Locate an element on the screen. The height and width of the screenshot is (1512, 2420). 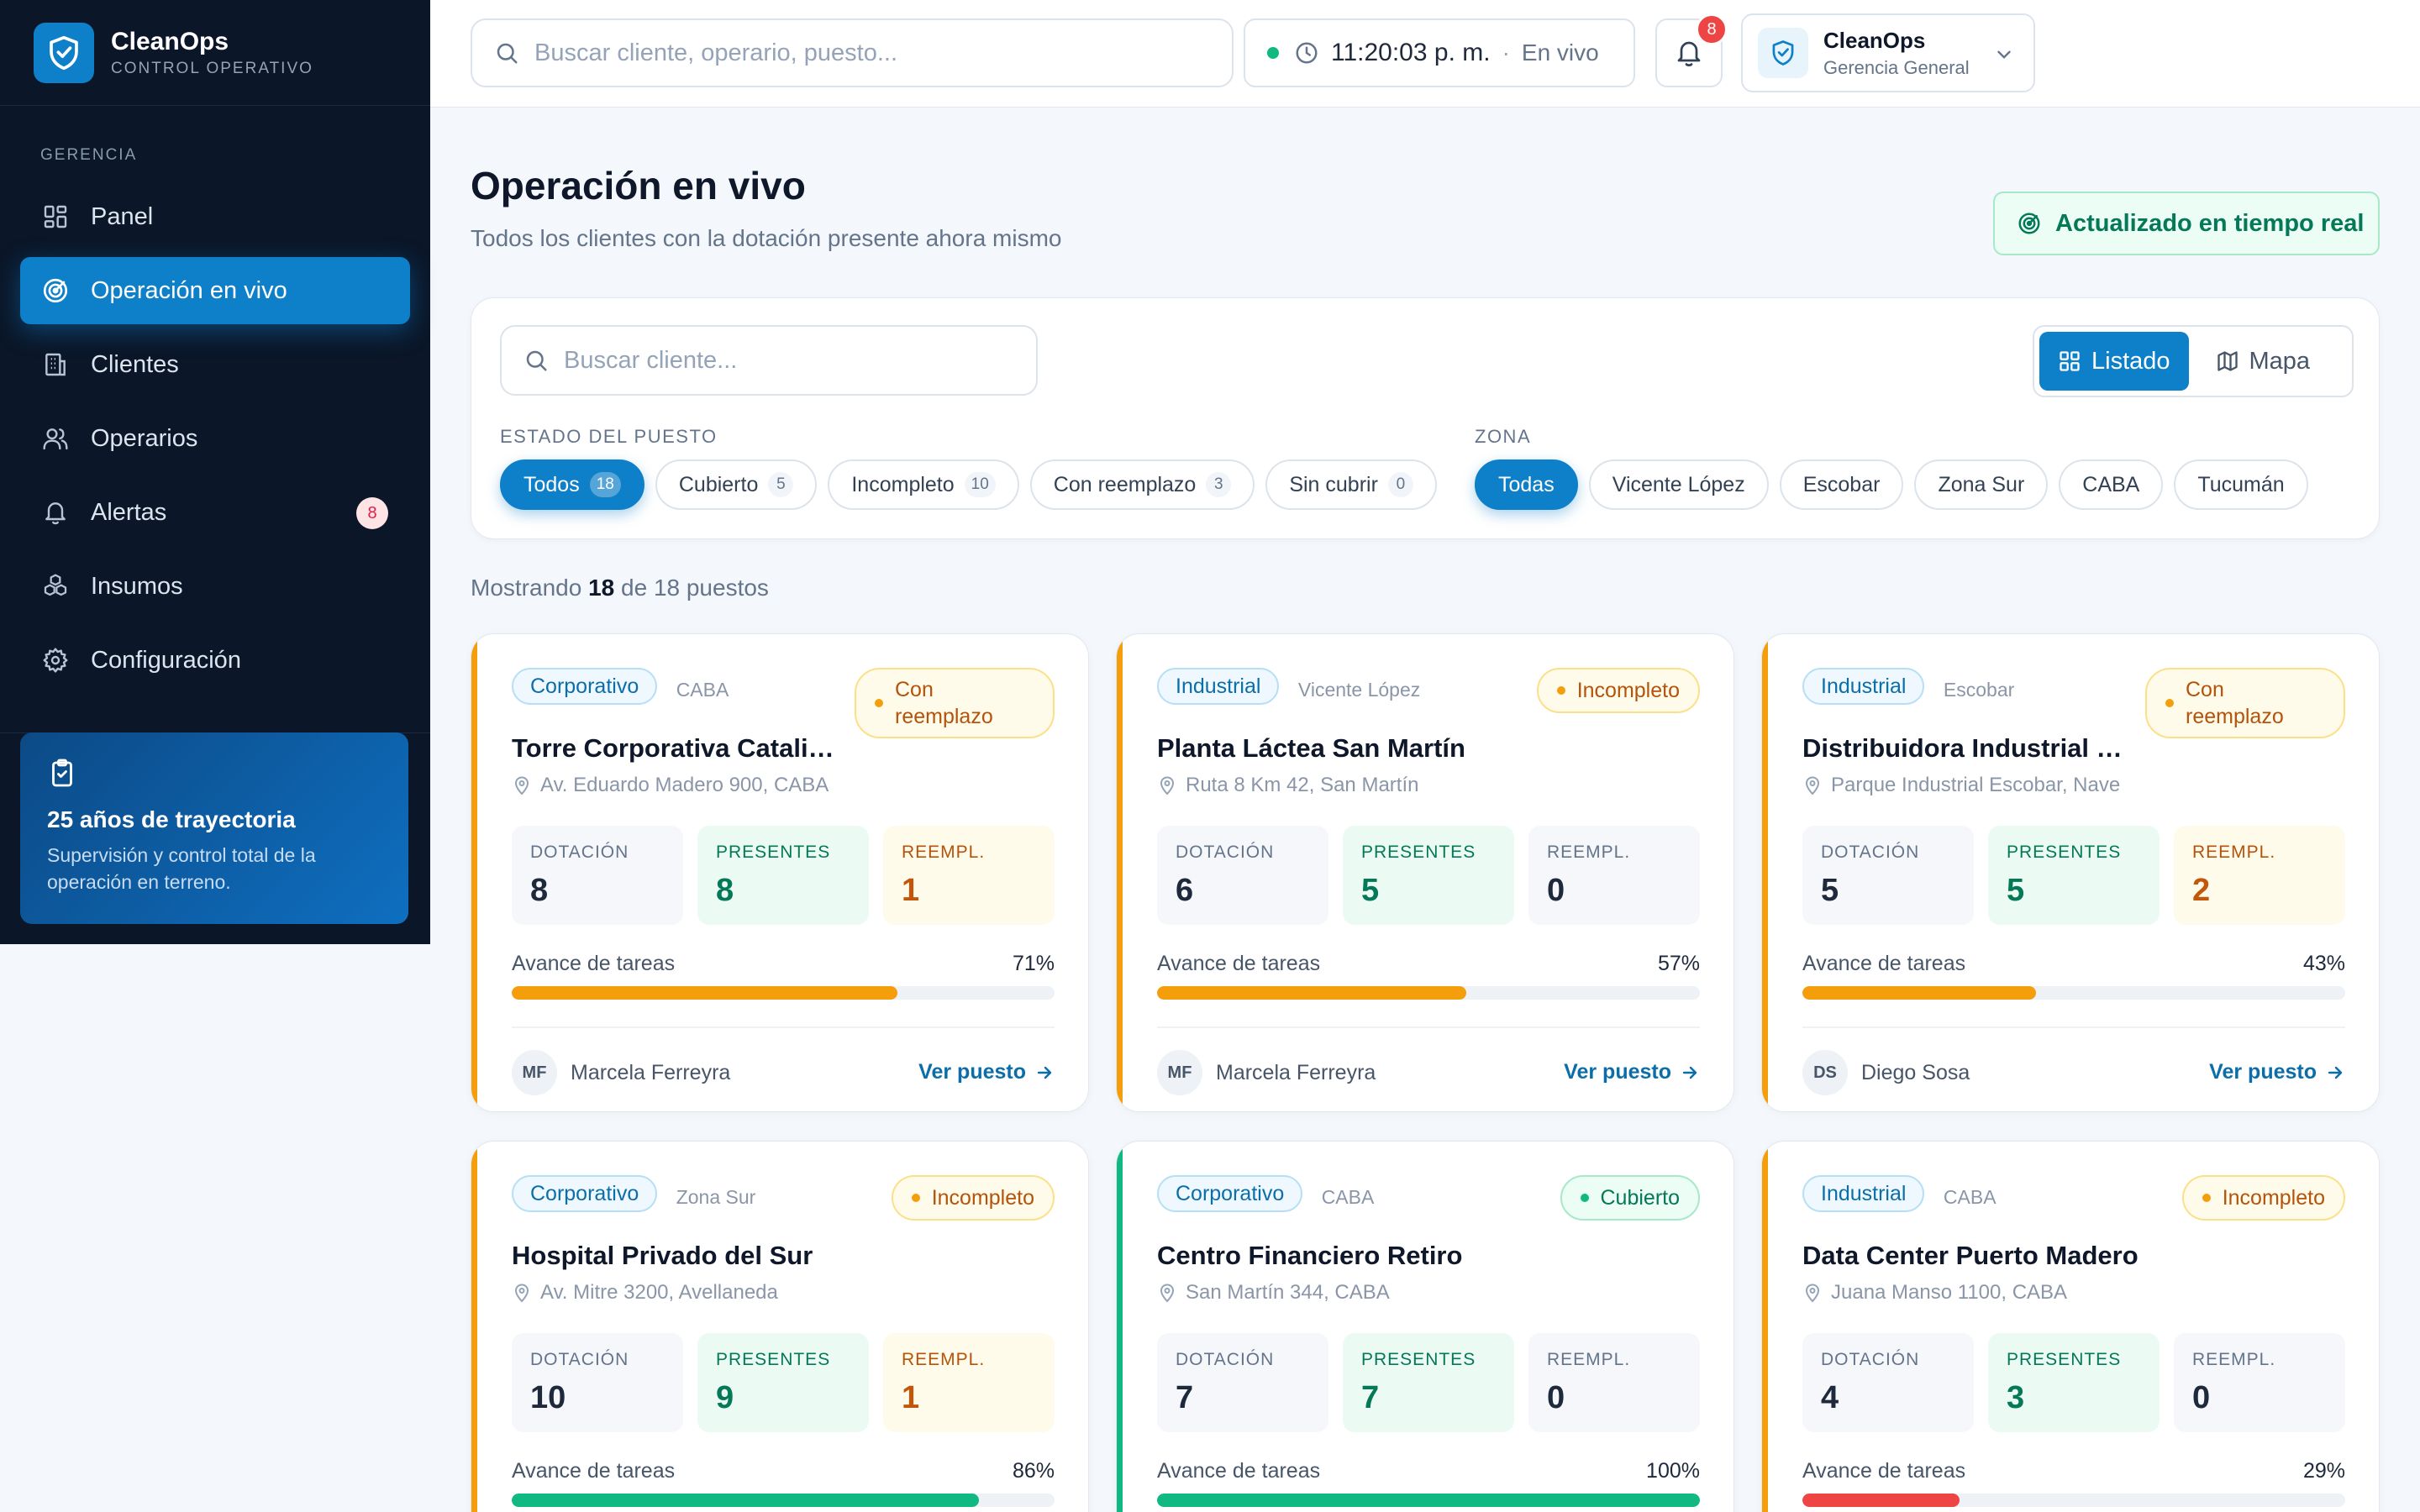
task-progress-row: Avance de tareas 71% is located at coordinates (783, 964).